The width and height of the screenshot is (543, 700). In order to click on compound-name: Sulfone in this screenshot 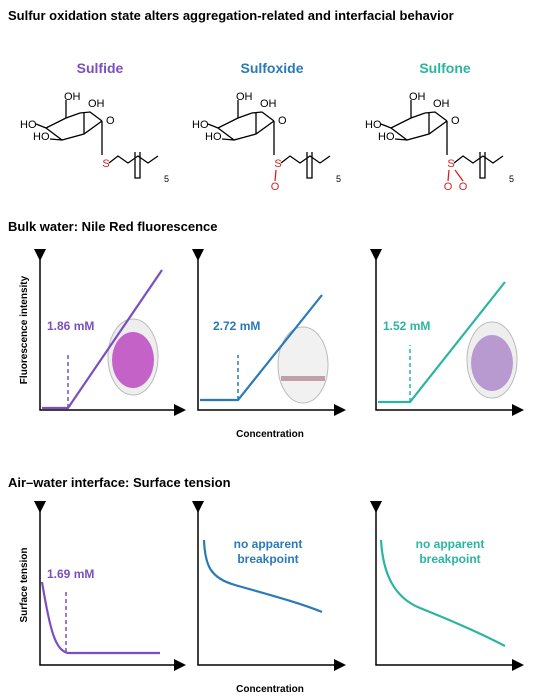, I will do `click(445, 68)`.